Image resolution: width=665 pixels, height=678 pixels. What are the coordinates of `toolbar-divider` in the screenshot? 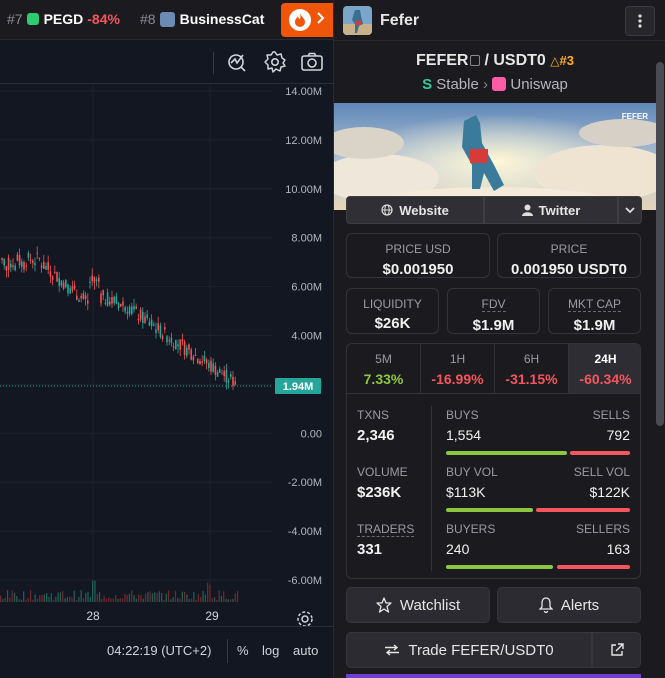 It's located at (213, 63).